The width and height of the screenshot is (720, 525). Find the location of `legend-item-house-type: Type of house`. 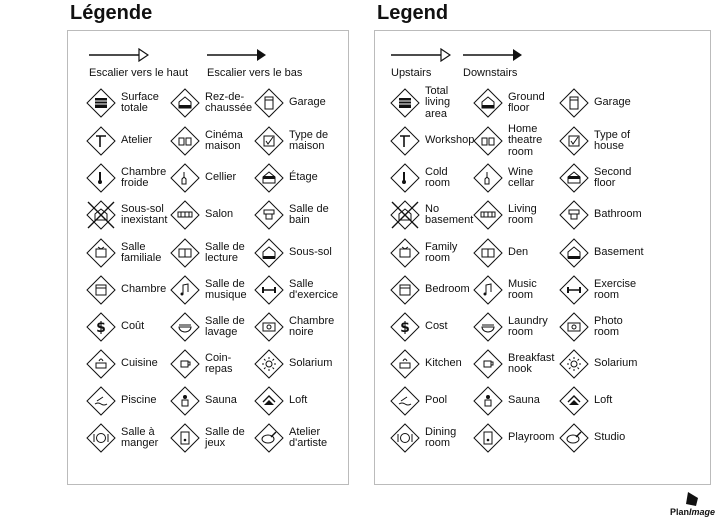

legend-item-house-type: Type of house is located at coordinates (594, 141).